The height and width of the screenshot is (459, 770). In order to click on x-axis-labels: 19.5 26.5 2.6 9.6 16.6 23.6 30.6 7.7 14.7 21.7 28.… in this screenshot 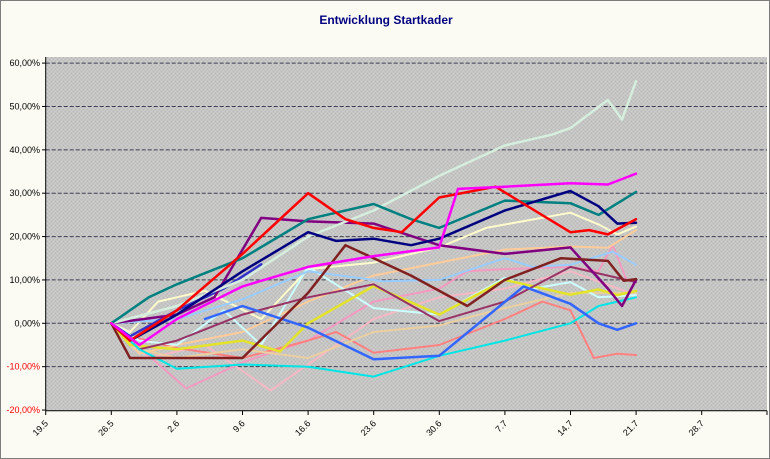, I will do `click(368, 427)`.